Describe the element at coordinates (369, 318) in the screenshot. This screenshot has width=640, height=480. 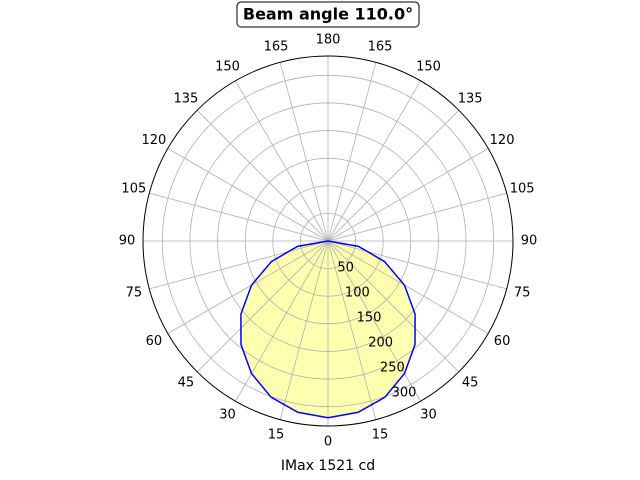
I see `r-tick-label: 150` at that location.